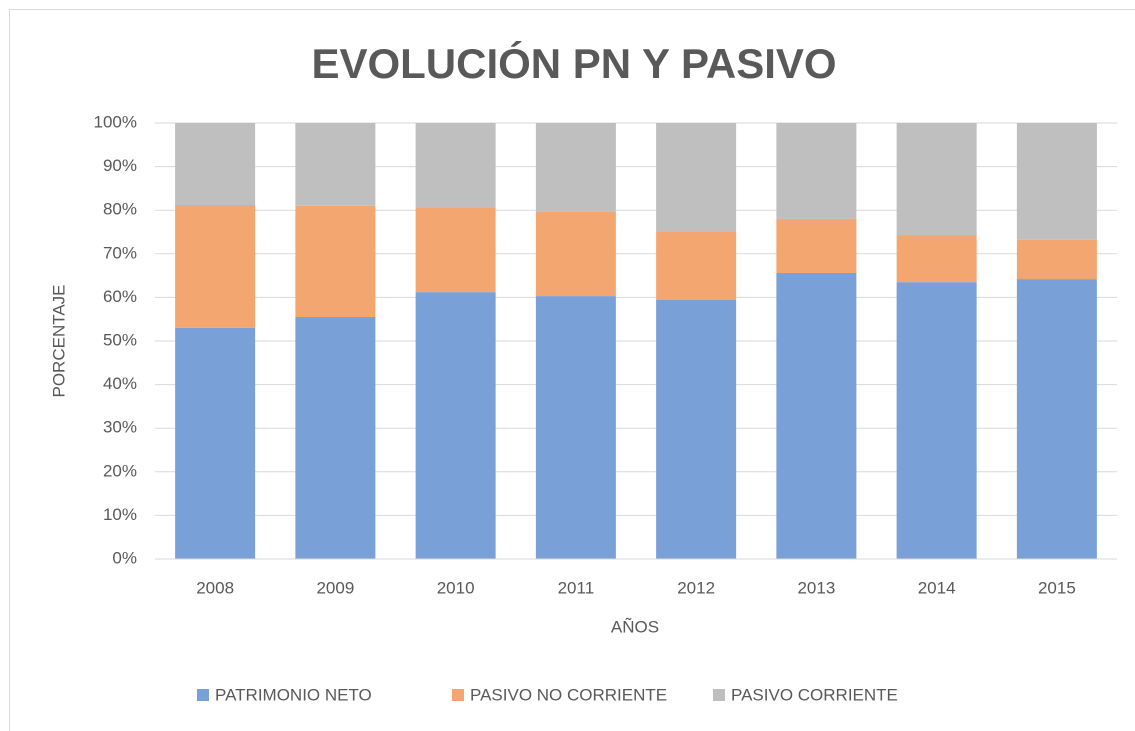 The width and height of the screenshot is (1135, 731). Describe the element at coordinates (120, 383) in the screenshot. I see `y-tick-label: 40%` at that location.